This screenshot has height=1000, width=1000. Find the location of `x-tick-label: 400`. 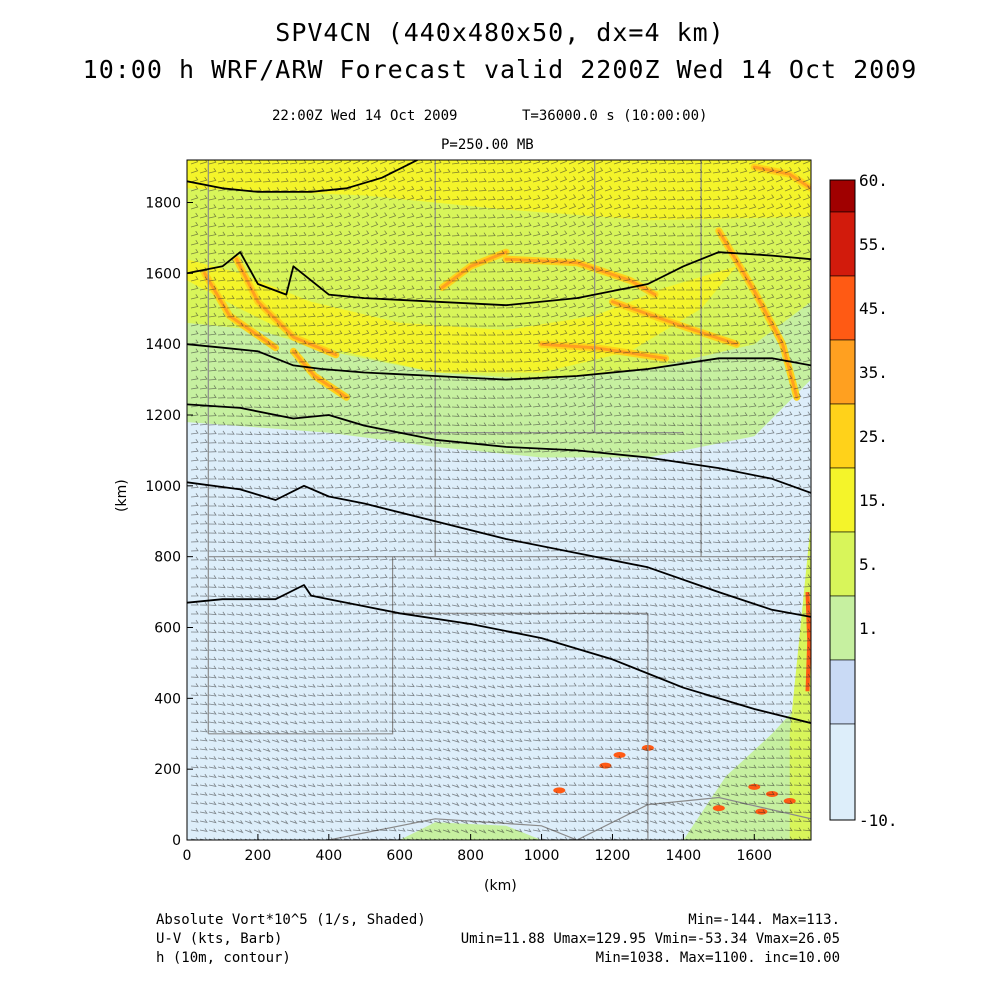

x-tick-label: 400 is located at coordinates (328, 856).